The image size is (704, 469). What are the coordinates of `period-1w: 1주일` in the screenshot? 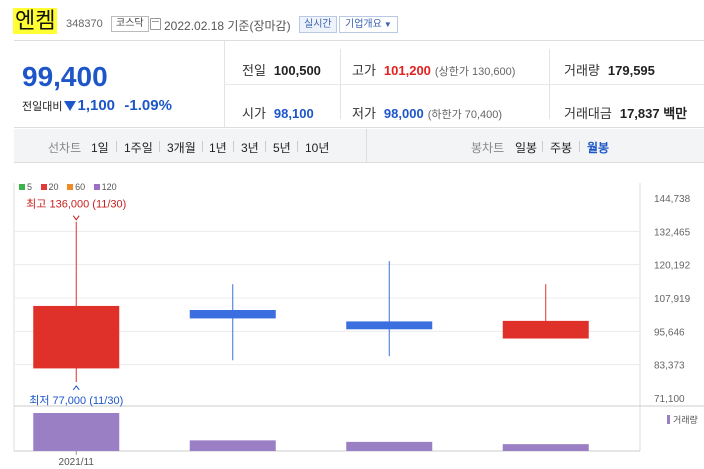 It's located at (138, 148).